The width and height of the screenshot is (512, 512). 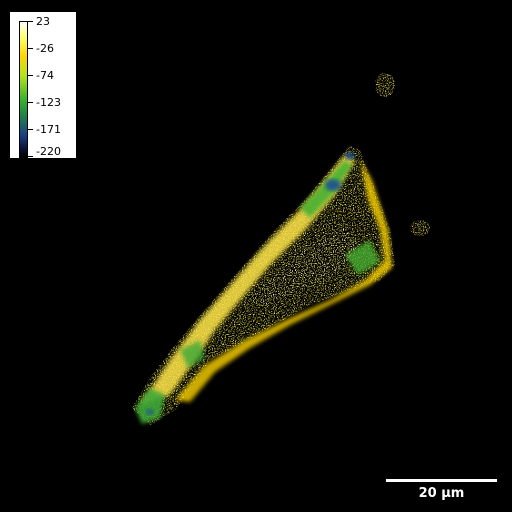 What do you see at coordinates (23, 89) in the screenshot?
I see `colorbar-ramp` at bounding box center [23, 89].